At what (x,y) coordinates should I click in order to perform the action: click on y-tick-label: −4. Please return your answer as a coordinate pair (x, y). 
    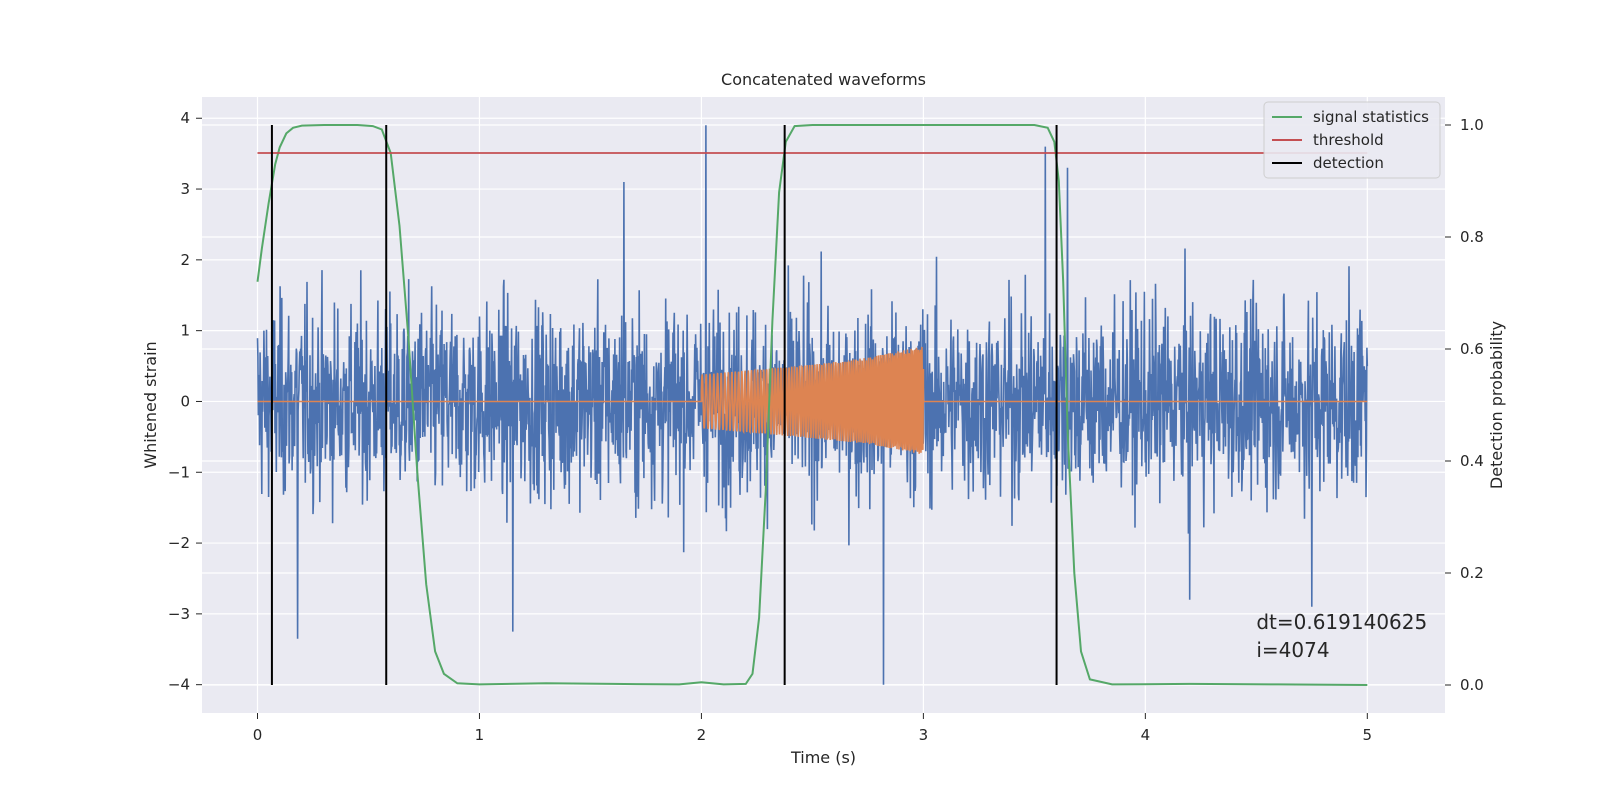
    Looking at the image, I should click on (179, 685).